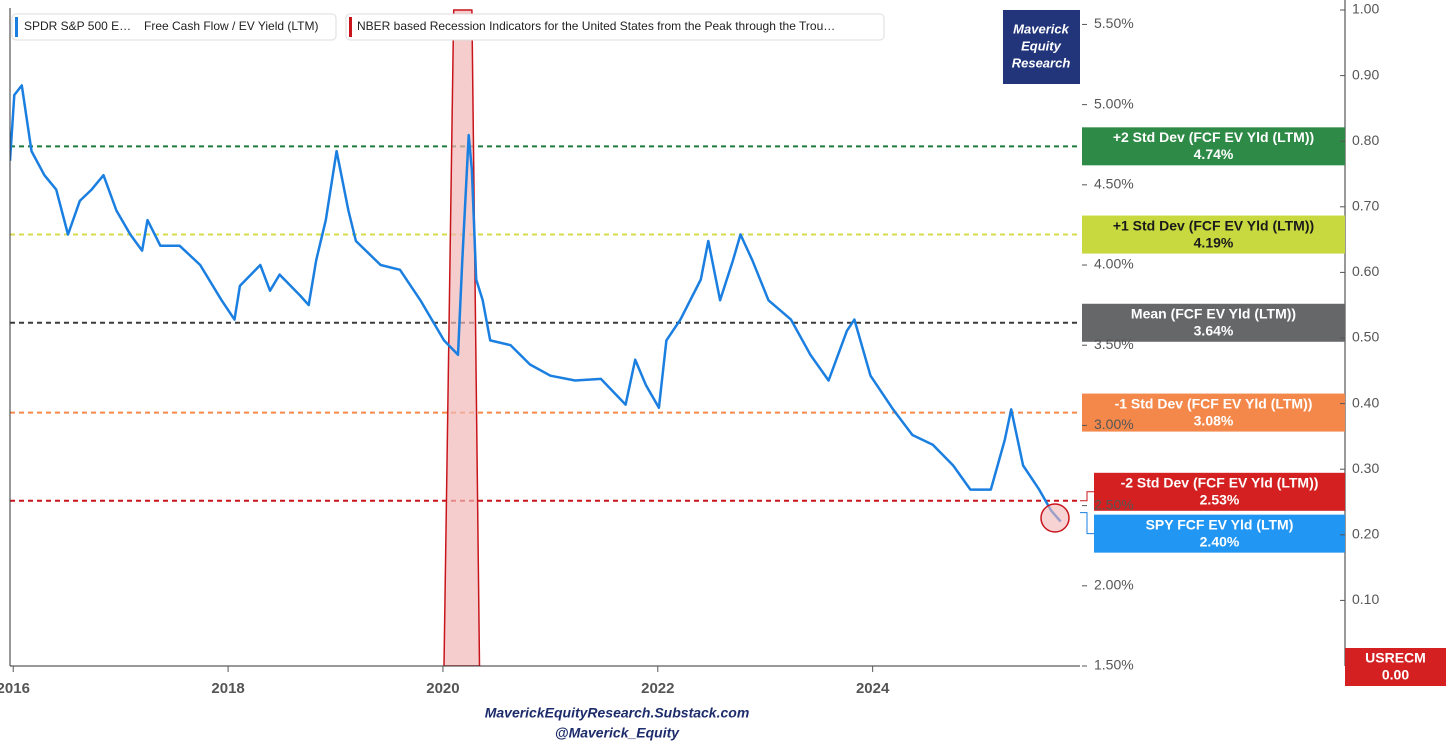  Describe the element at coordinates (1114, 264) in the screenshot. I see `y-tick-label: 4.00%` at that location.